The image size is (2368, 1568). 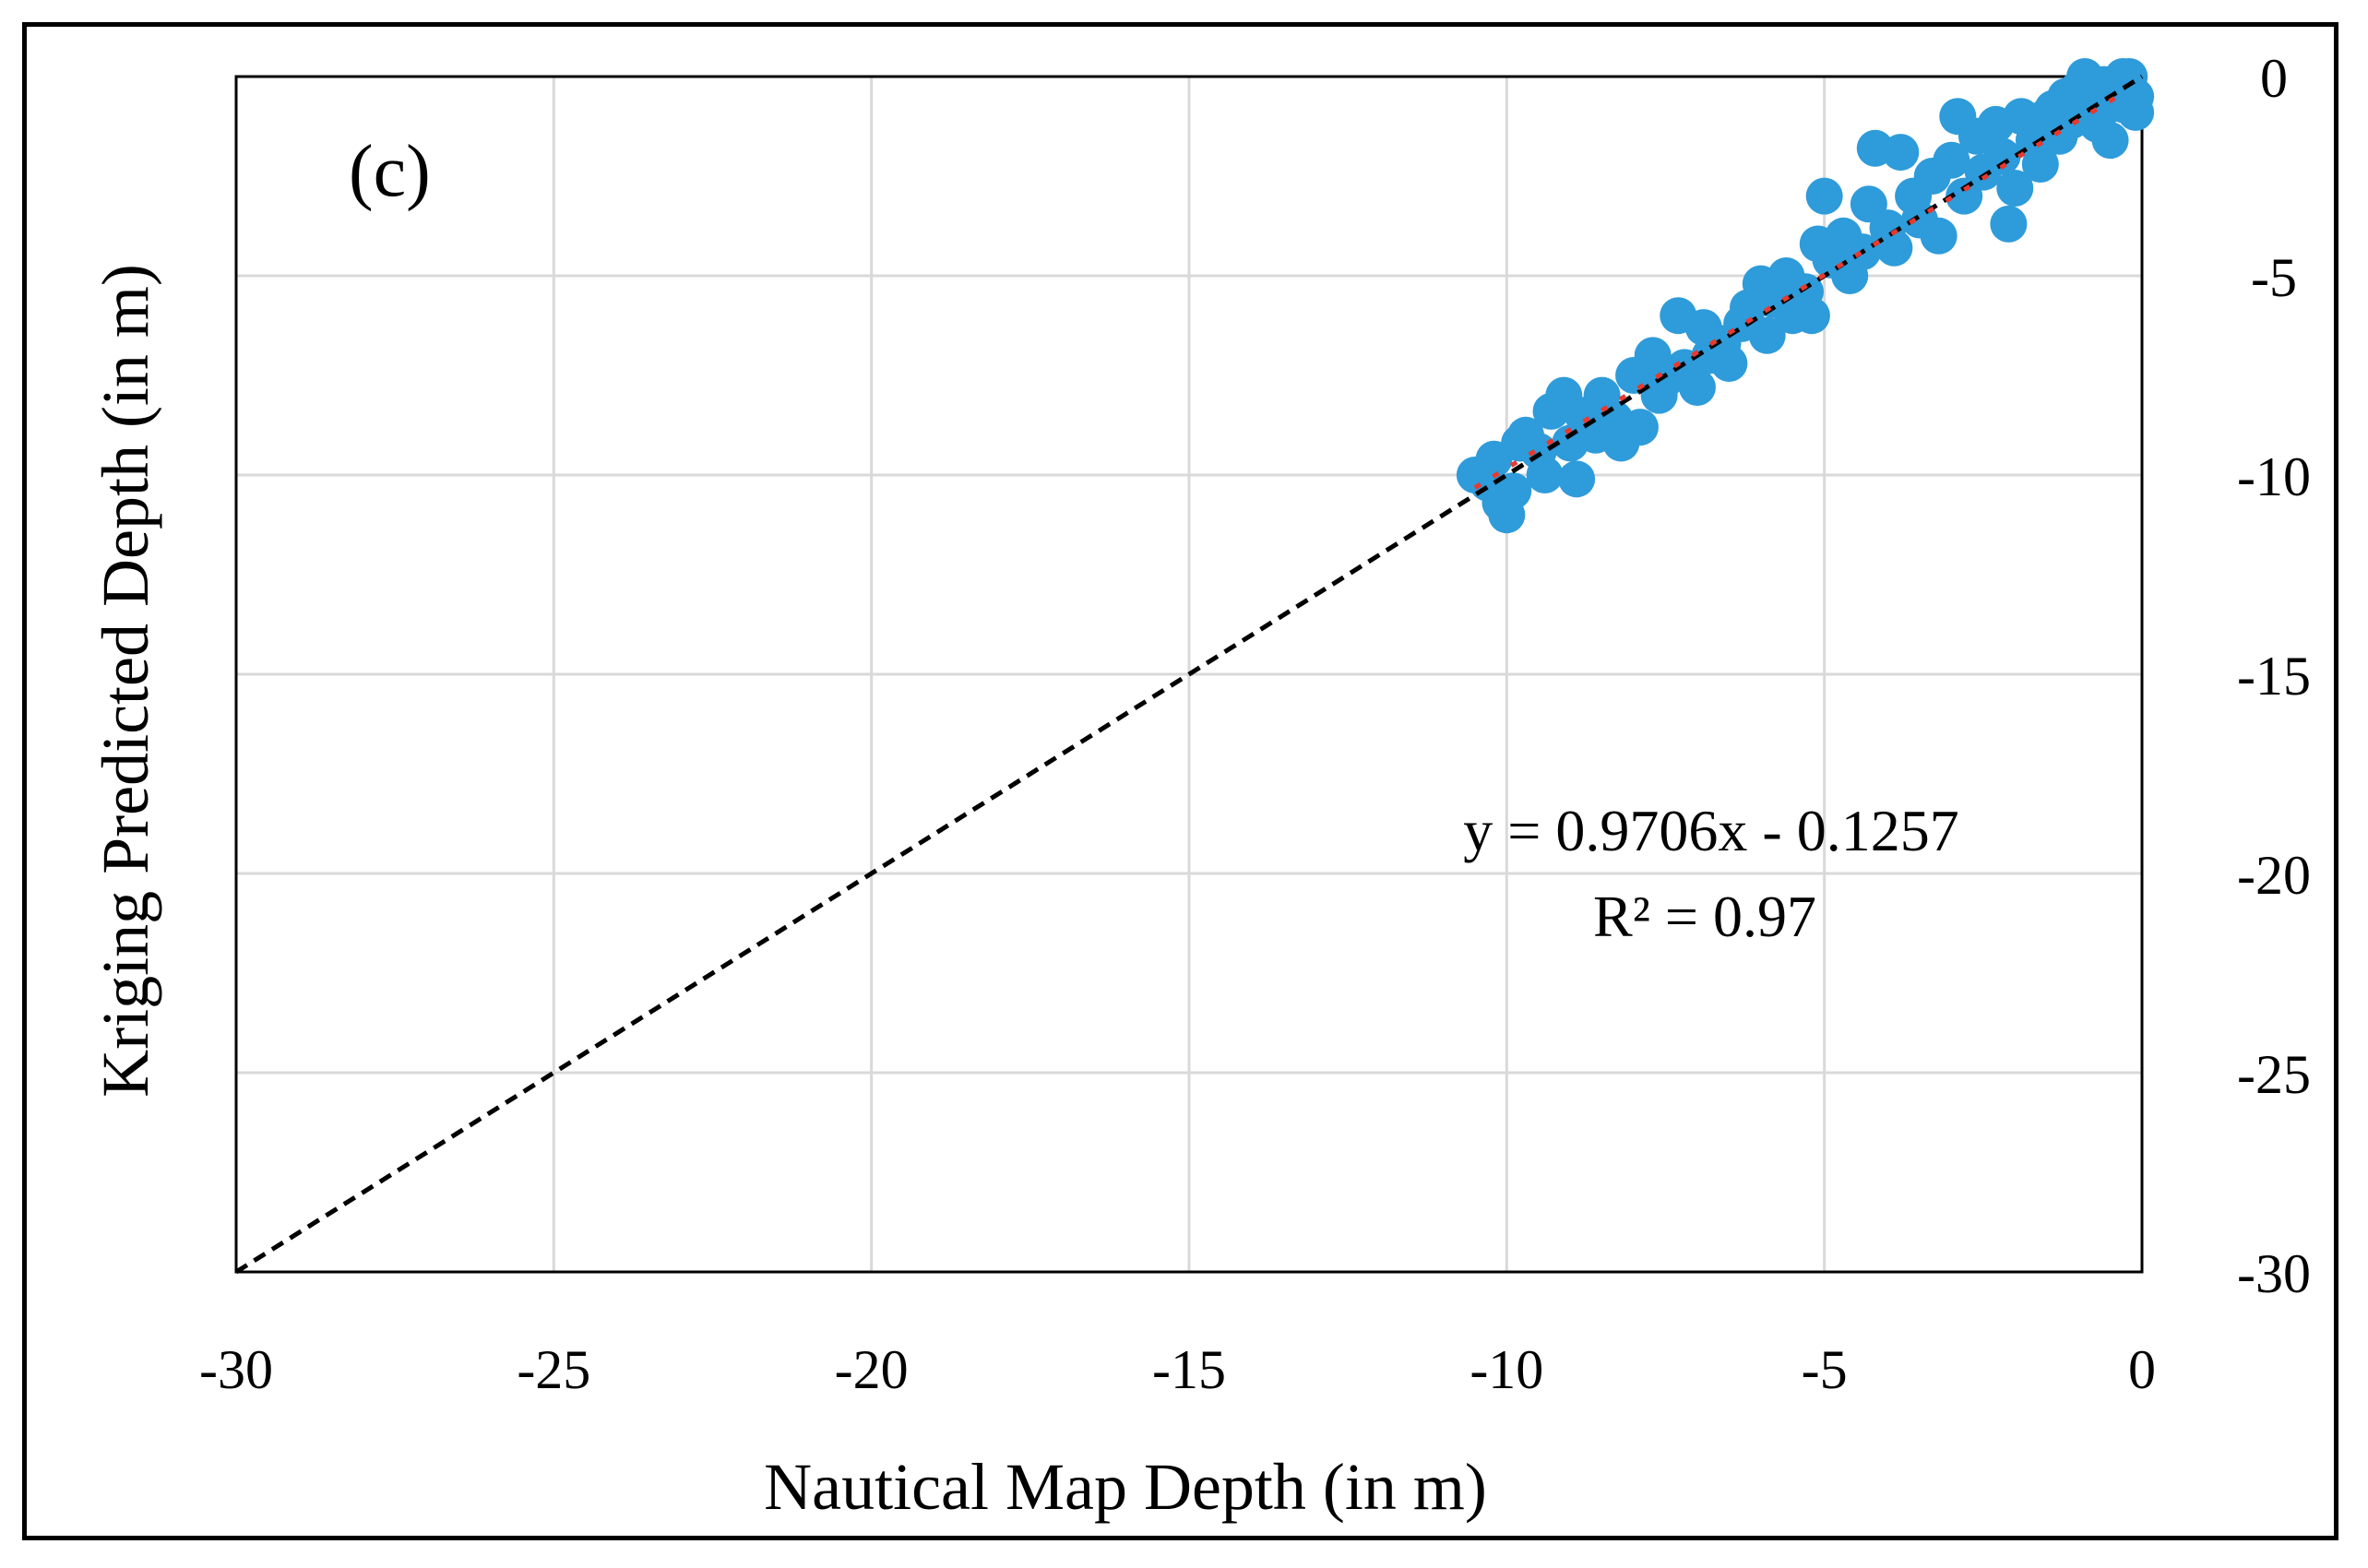 What do you see at coordinates (125, 681) in the screenshot?
I see `y-axis-title: Kriging Predicted Depth (in m)` at bounding box center [125, 681].